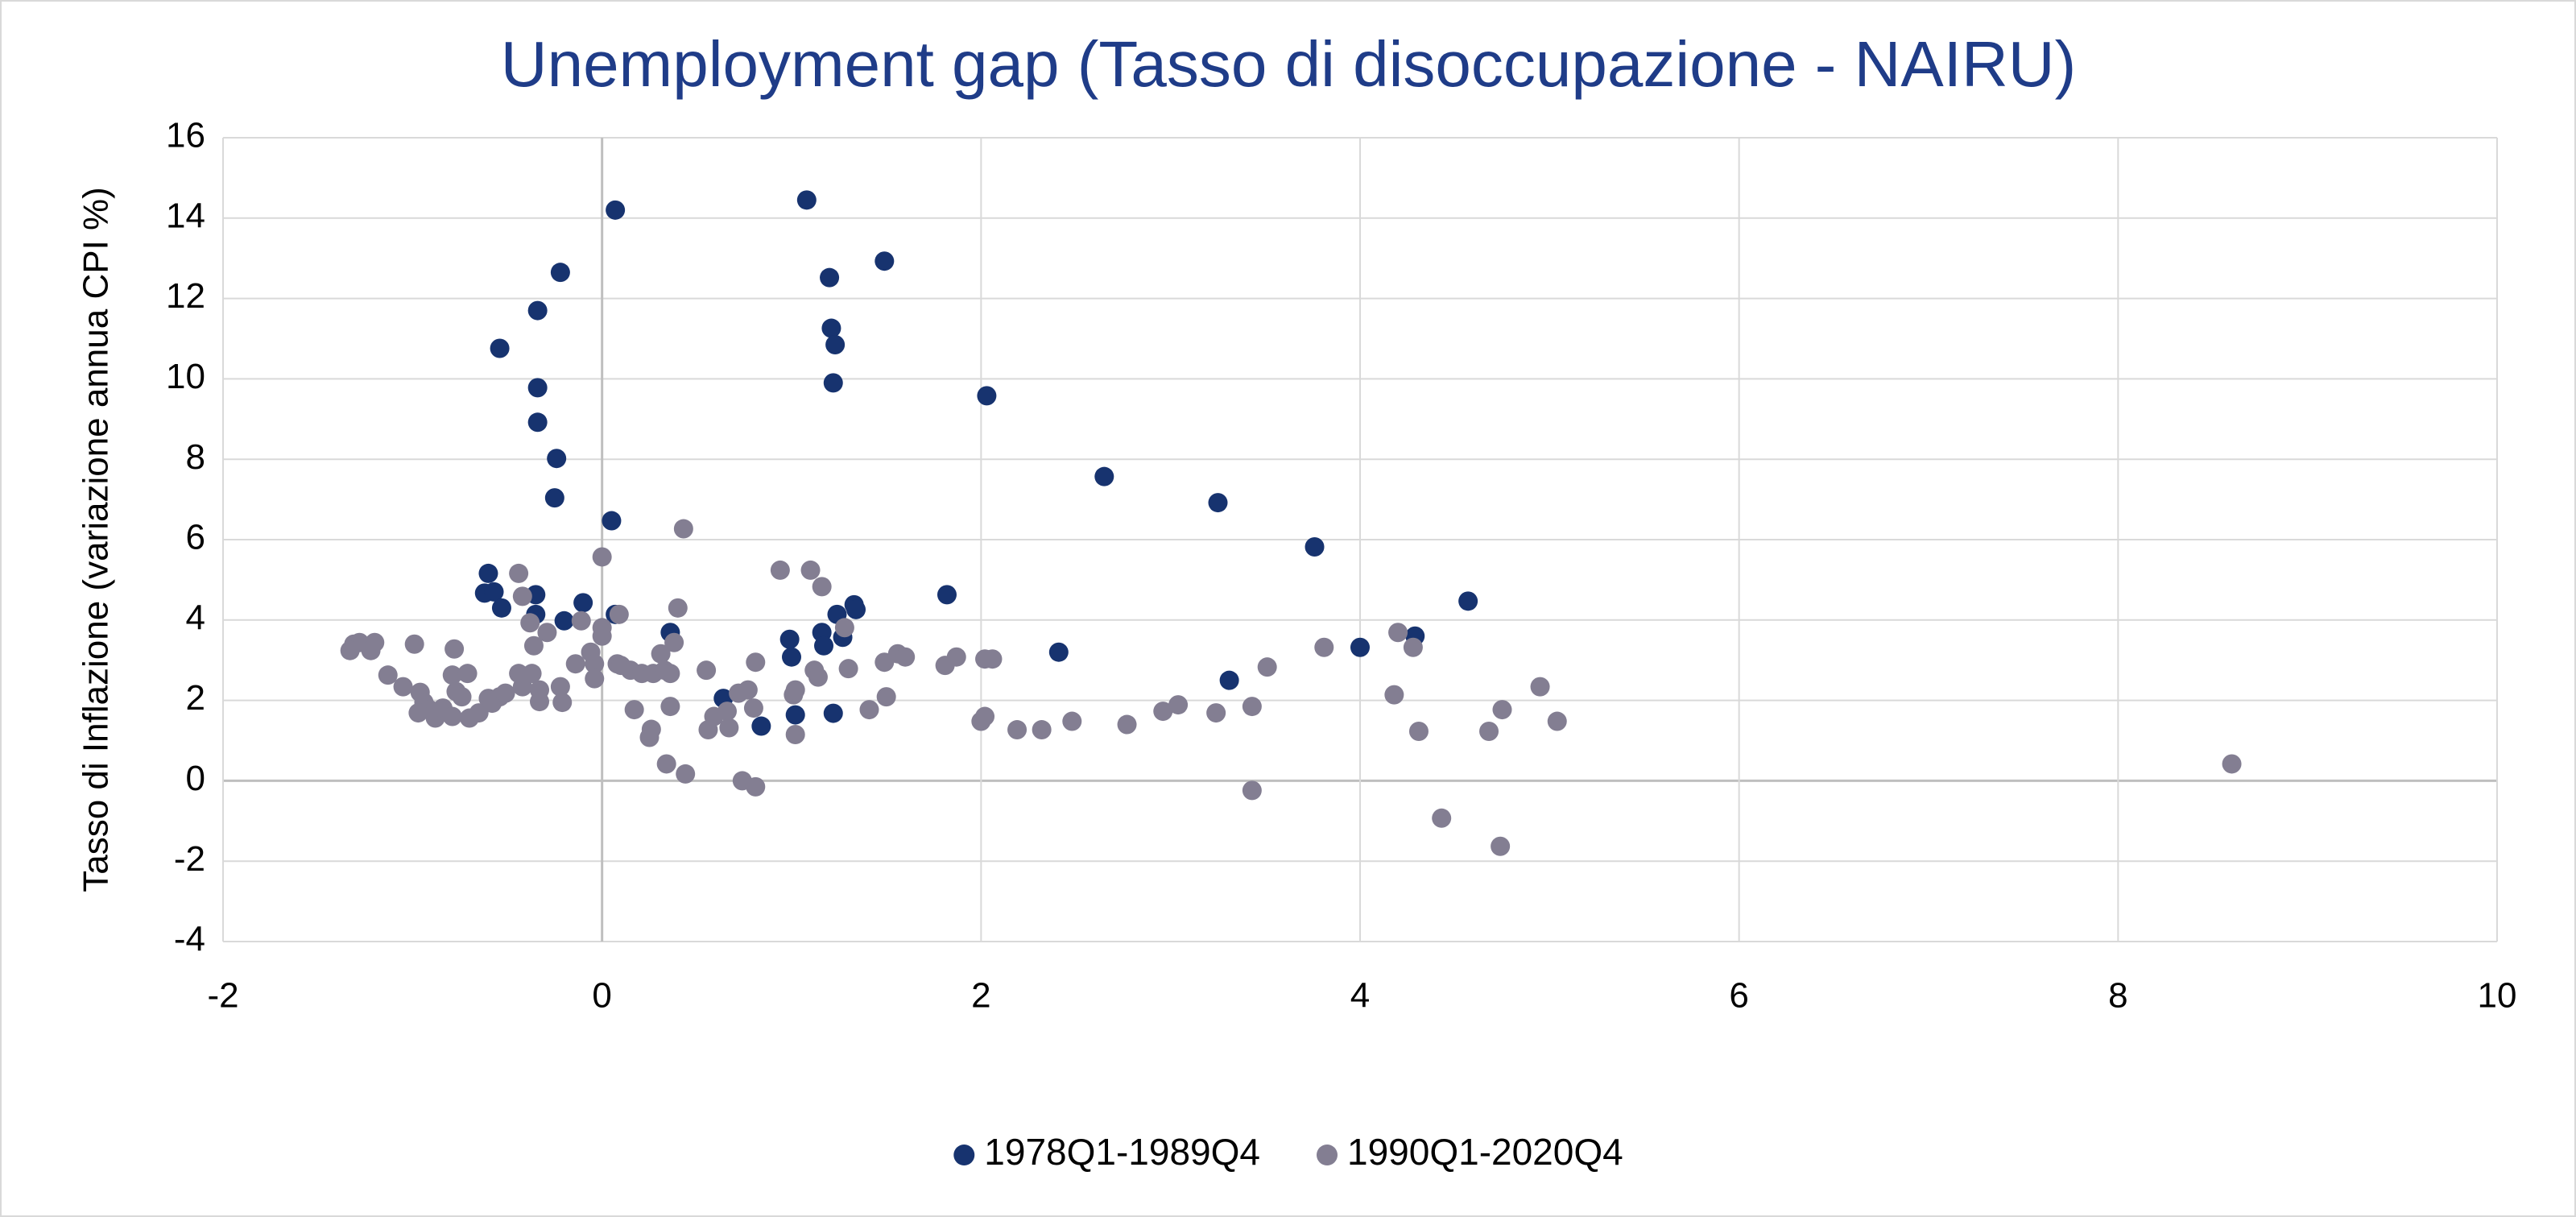 Image resolution: width=2576 pixels, height=1217 pixels. Describe the element at coordinates (186, 296) in the screenshot. I see `y-tick-label: 12` at that location.